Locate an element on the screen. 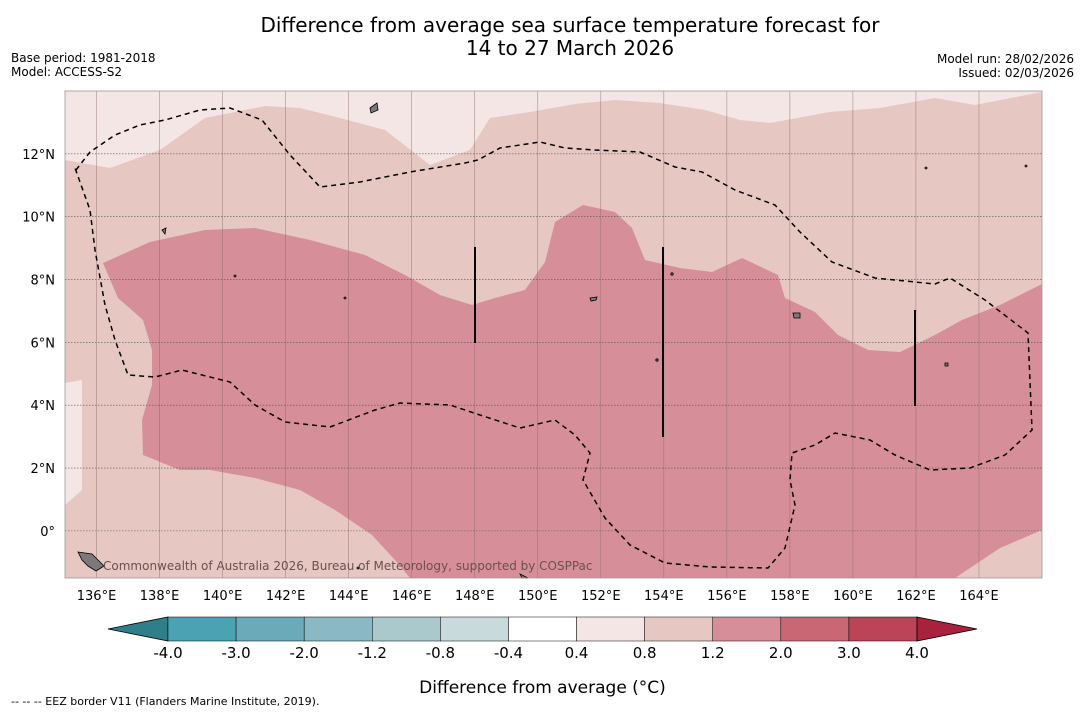  colorbar-tick-label: -1.2 is located at coordinates (372, 653).